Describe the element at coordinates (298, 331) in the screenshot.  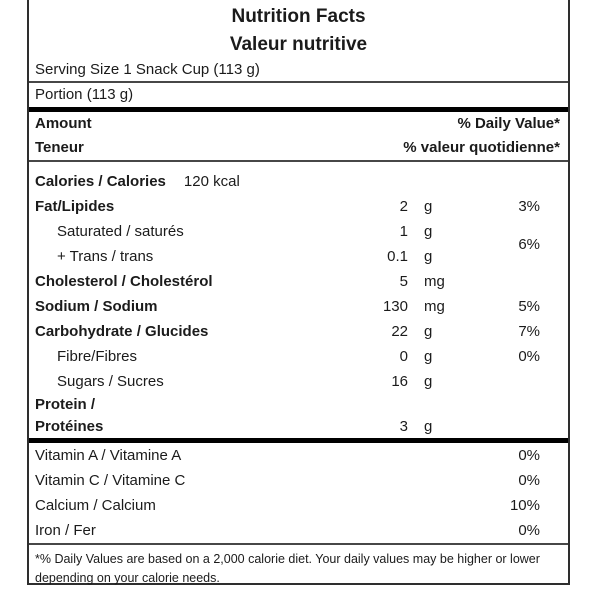
I see `carbohydrate-row: Carbohydrate / Glucides 22 g 7%` at that location.